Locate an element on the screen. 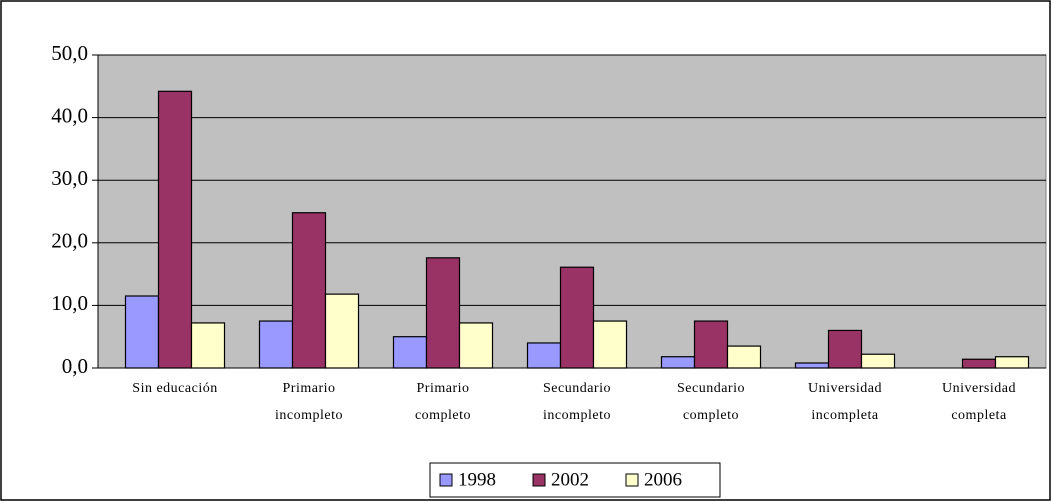 The image size is (1052, 502). legend-box is located at coordinates (575, 480).